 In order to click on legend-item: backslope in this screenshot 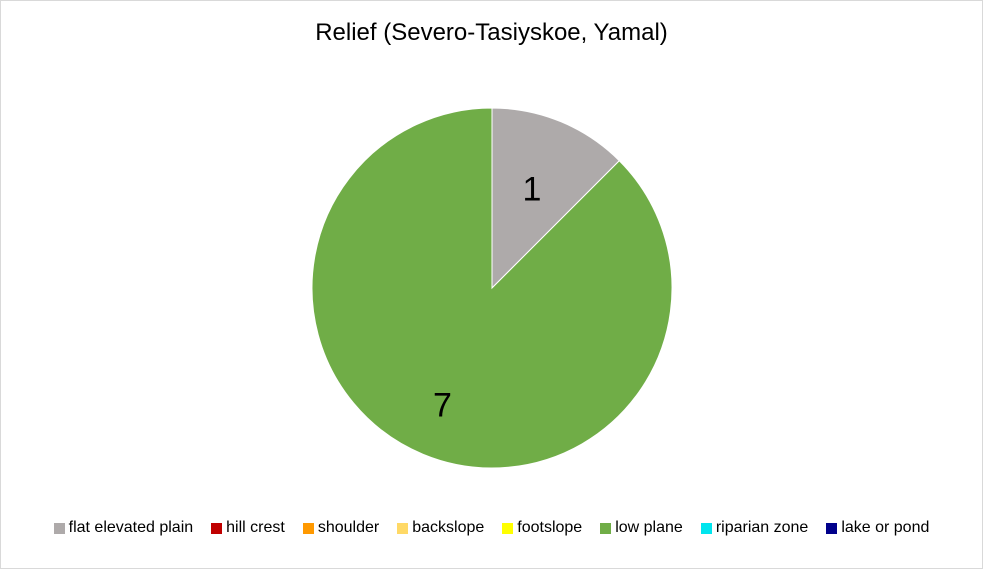, I will do `click(440, 528)`.